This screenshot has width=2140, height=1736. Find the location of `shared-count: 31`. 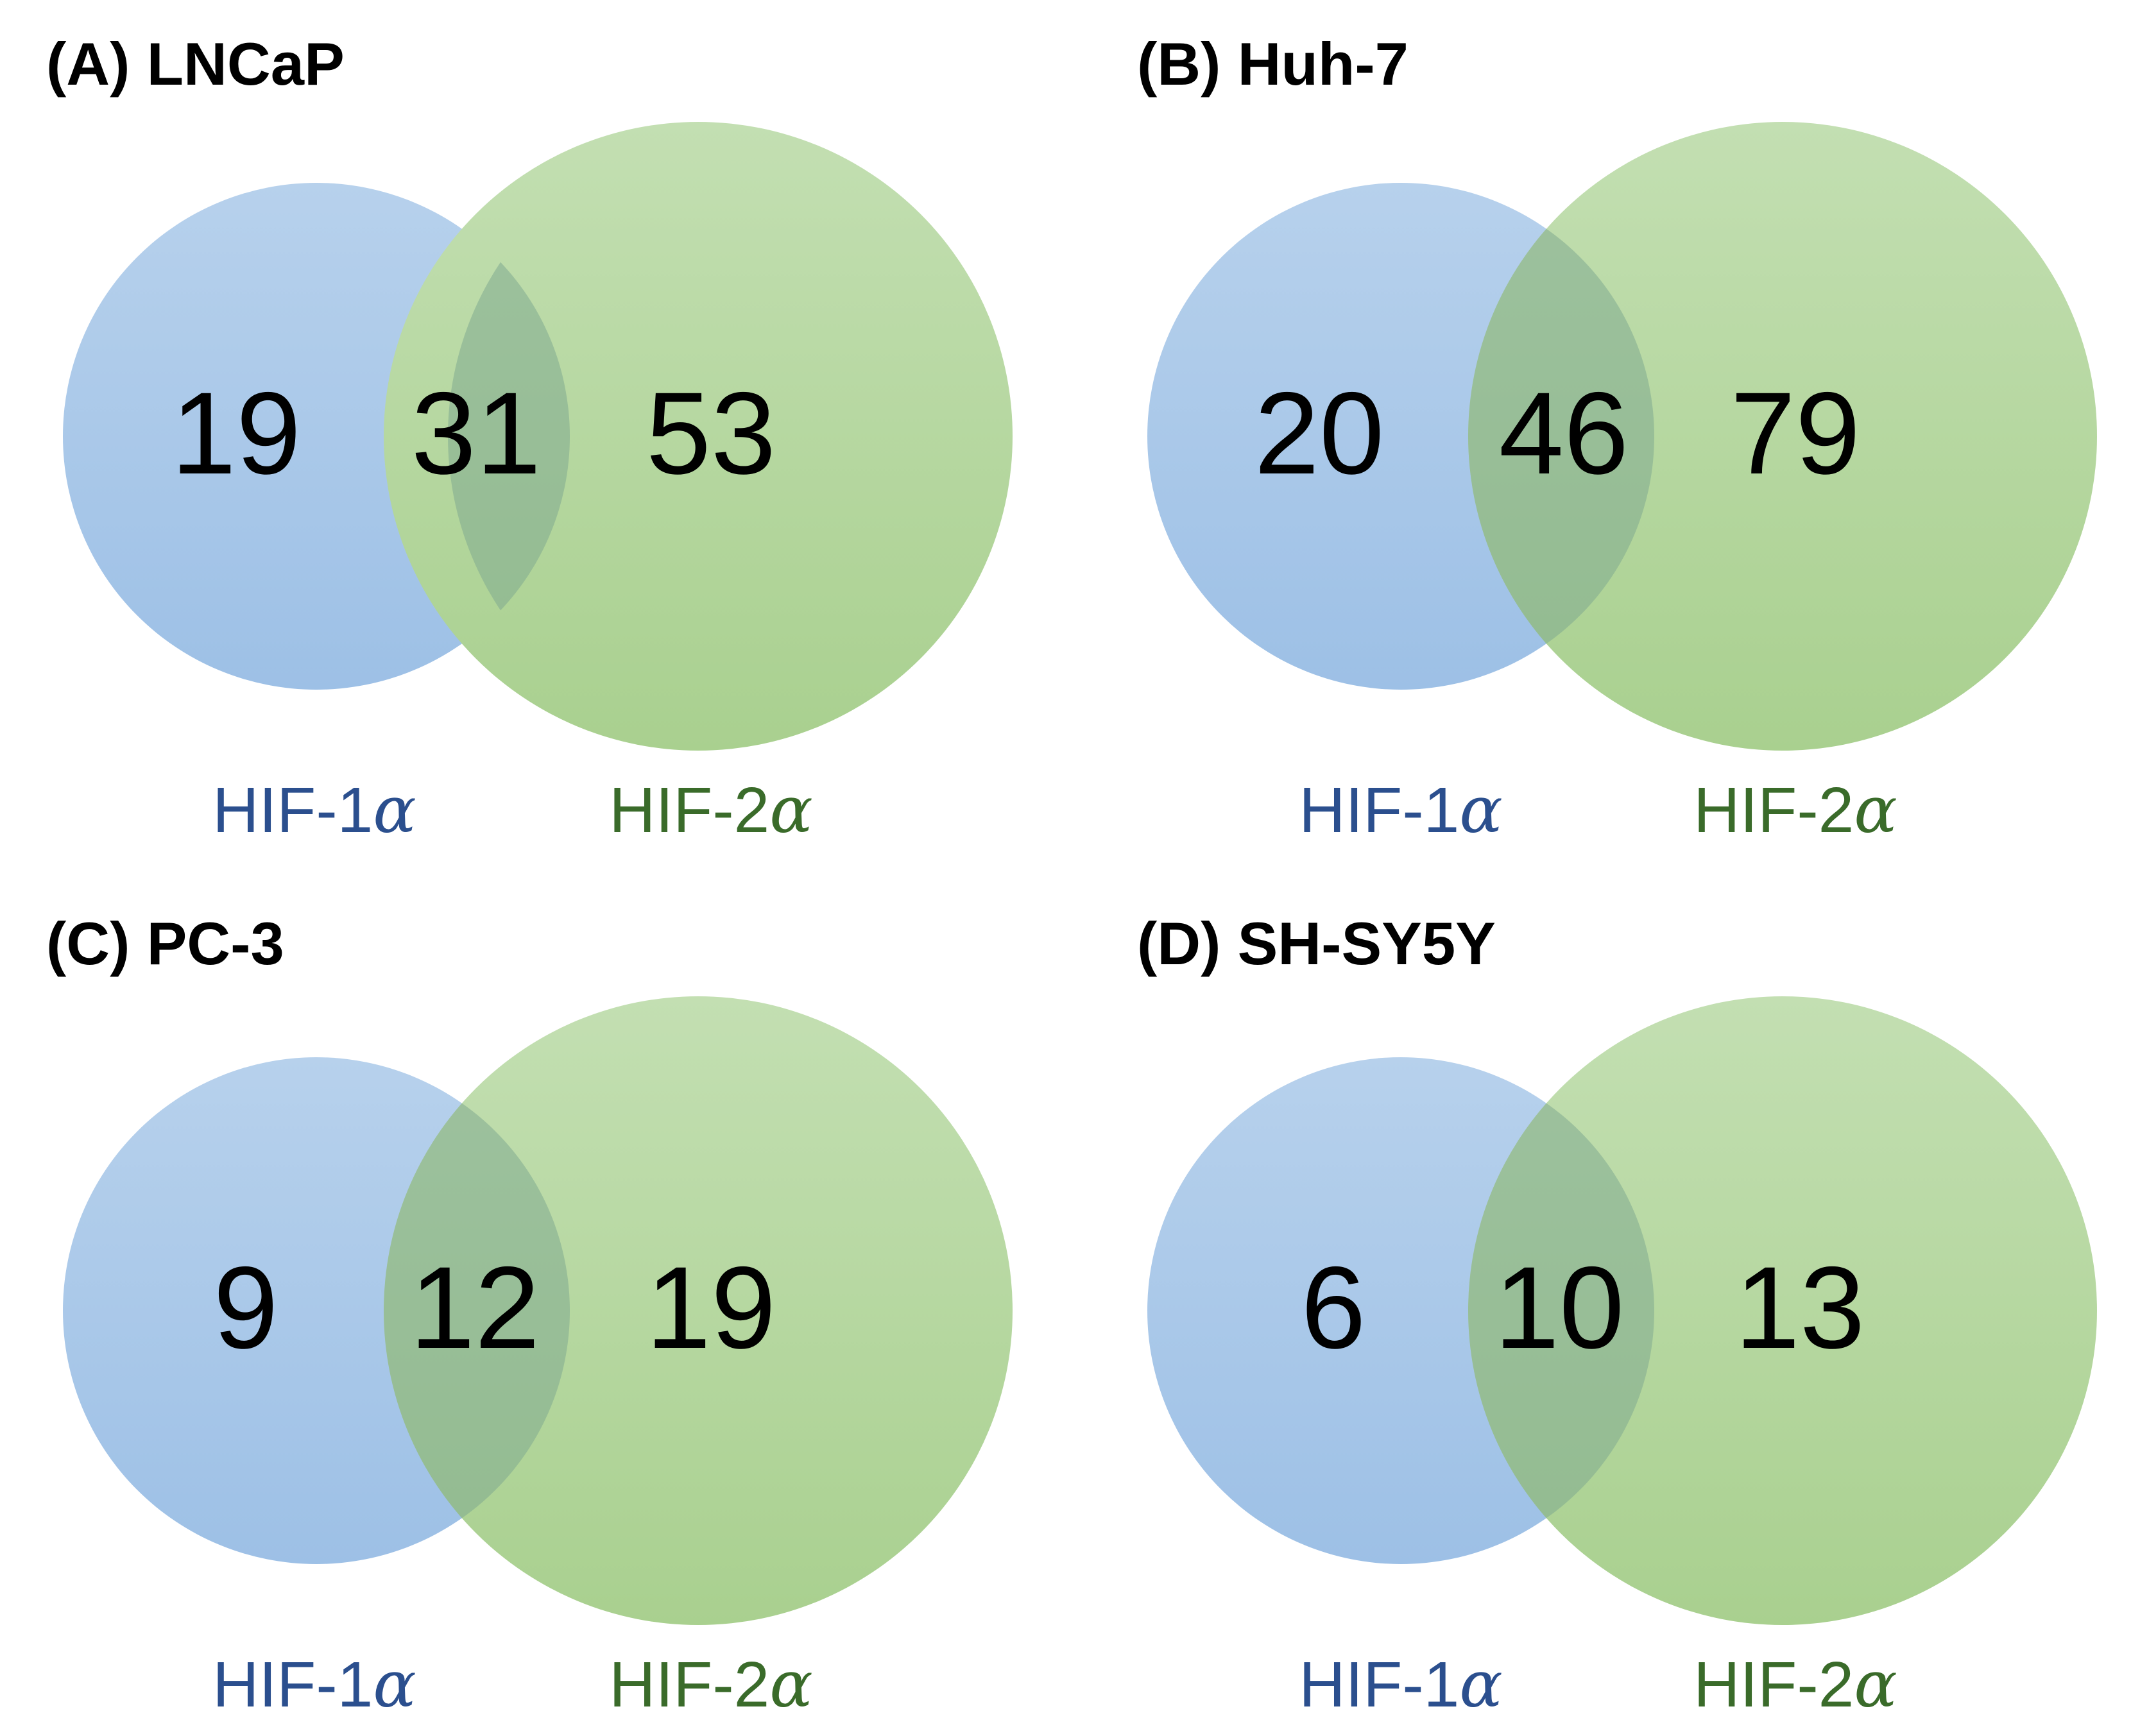

shared-count: 31 is located at coordinates (476, 433).